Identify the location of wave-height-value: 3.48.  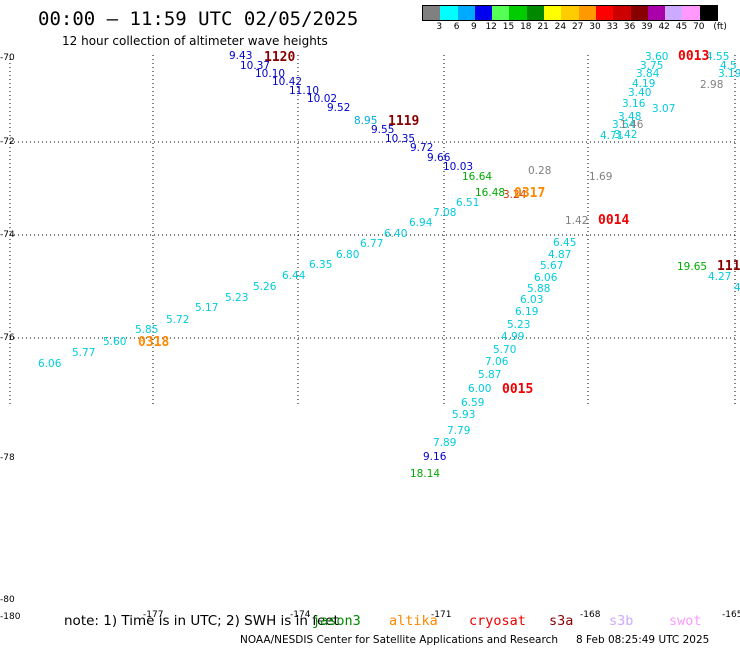
(629, 117).